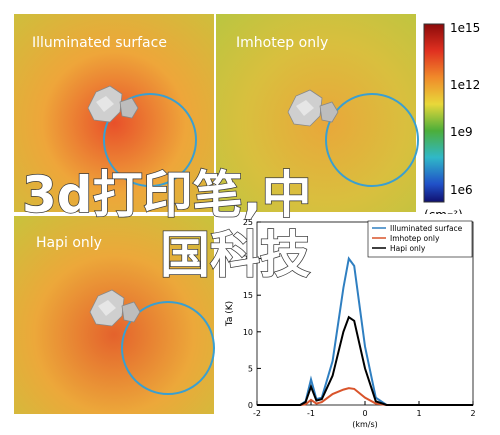  Describe the element at coordinates (426, 228) in the screenshot. I see `legend-label: Illuminated surface` at that location.